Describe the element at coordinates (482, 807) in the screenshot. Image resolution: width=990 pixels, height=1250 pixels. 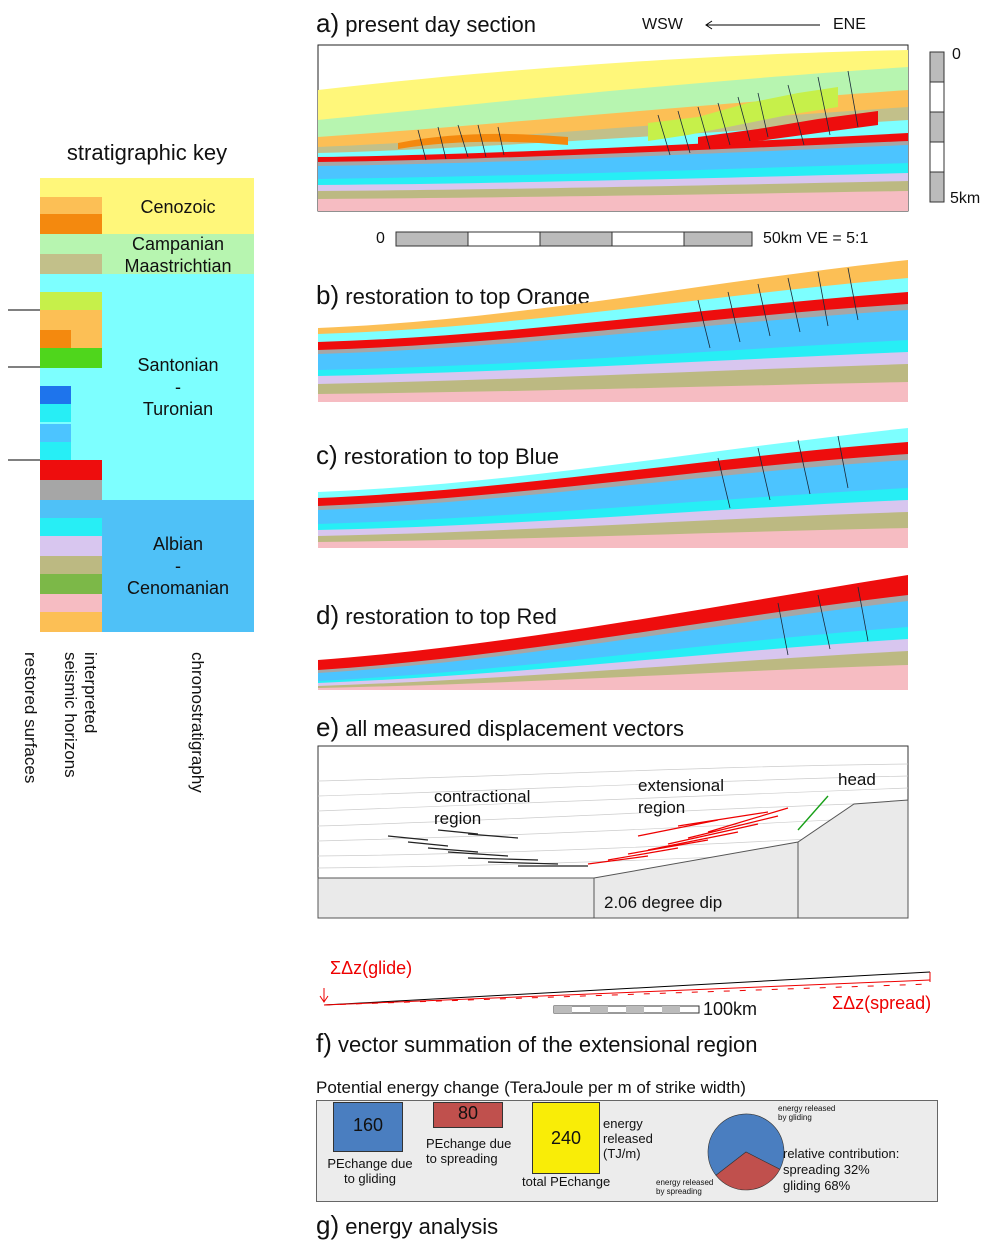
I see `contractional-label: contractional region` at that location.